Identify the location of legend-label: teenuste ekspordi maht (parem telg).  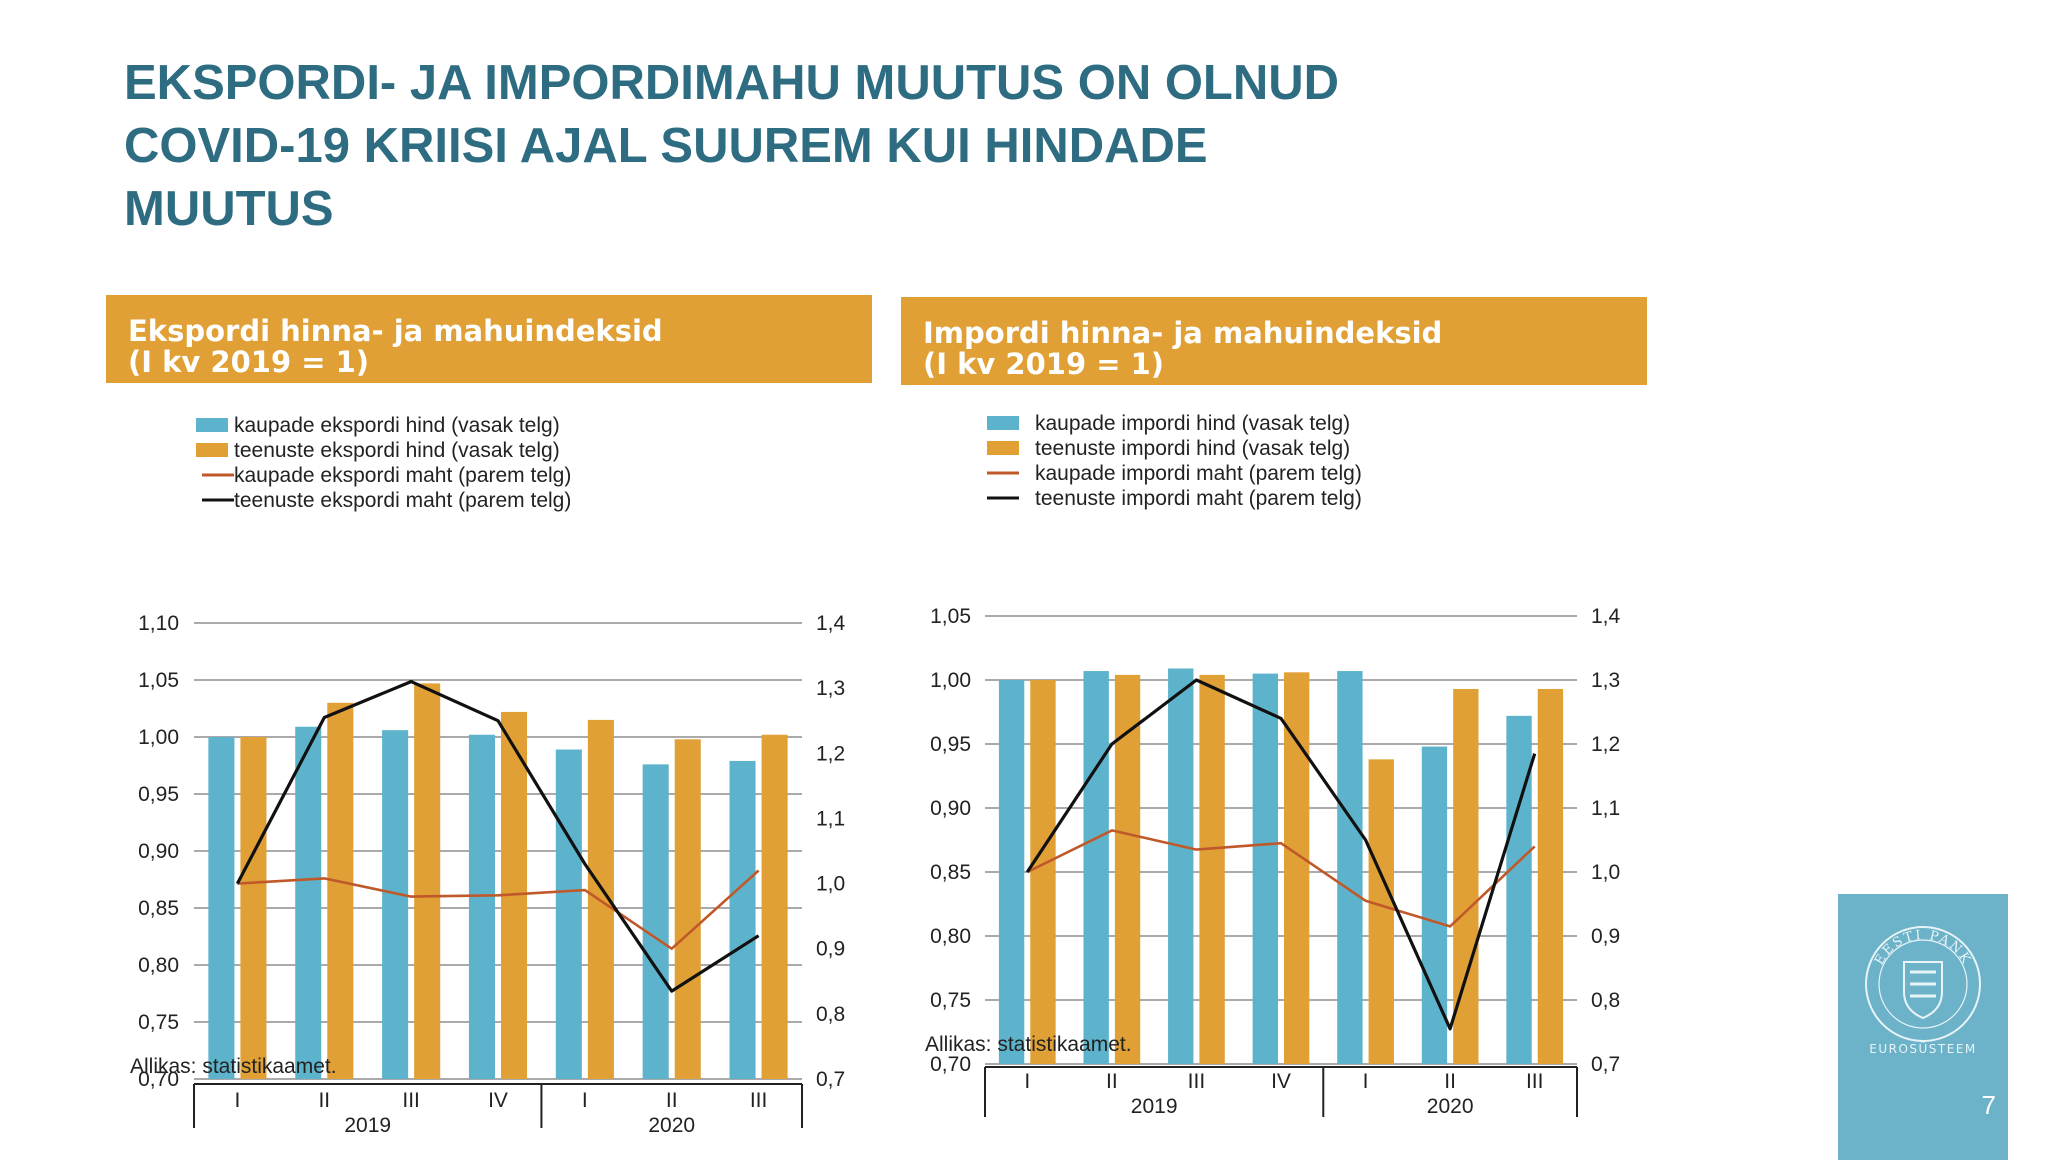
(402, 500).